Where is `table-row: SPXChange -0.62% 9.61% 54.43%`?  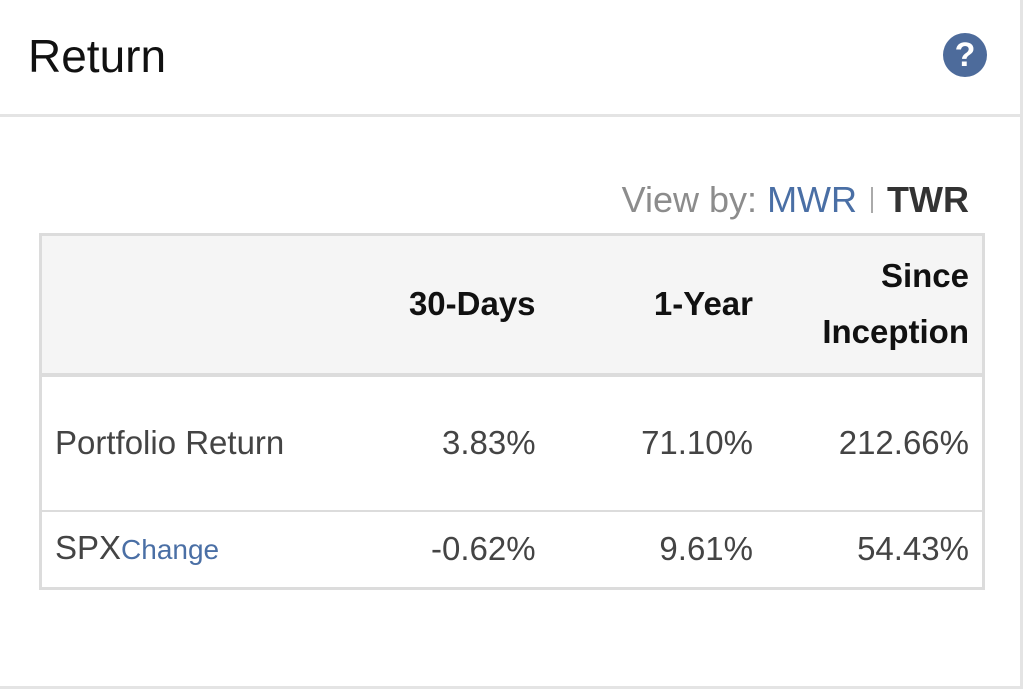 table-row: SPXChange -0.62% 9.61% 54.43% is located at coordinates (512, 550).